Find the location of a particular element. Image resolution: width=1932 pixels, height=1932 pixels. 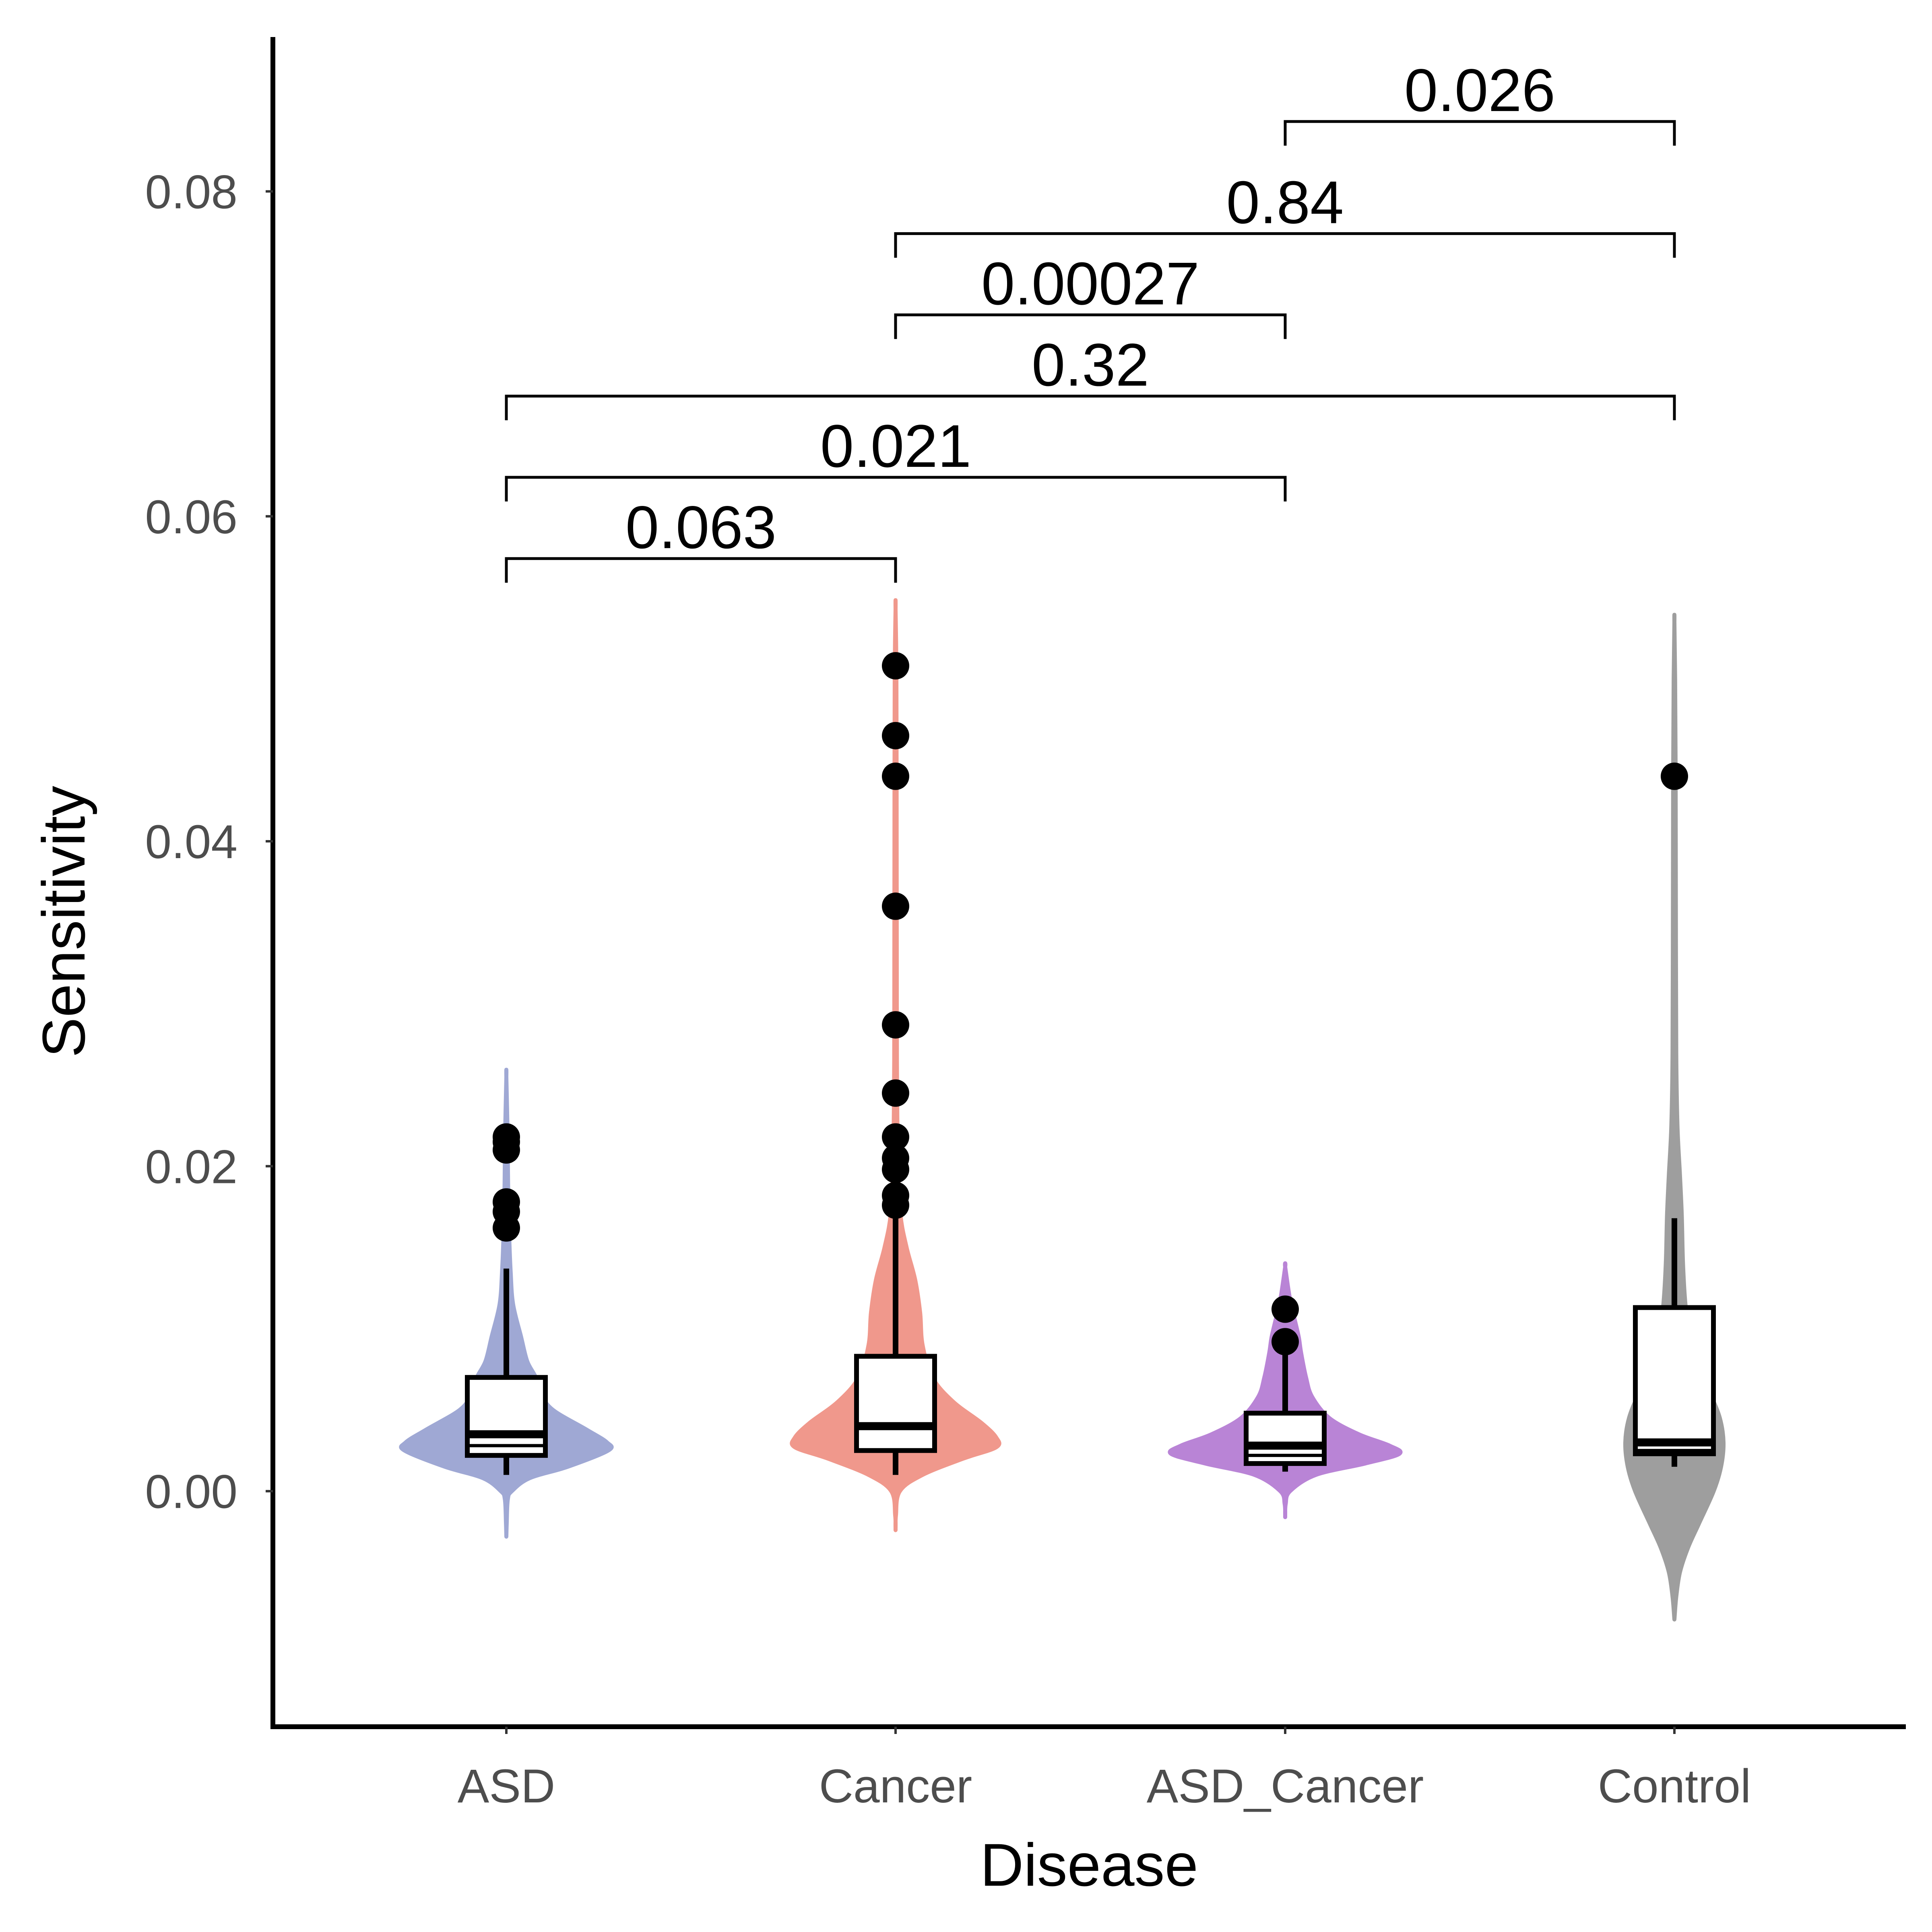

box-cancer is located at coordinates (895, 1403).